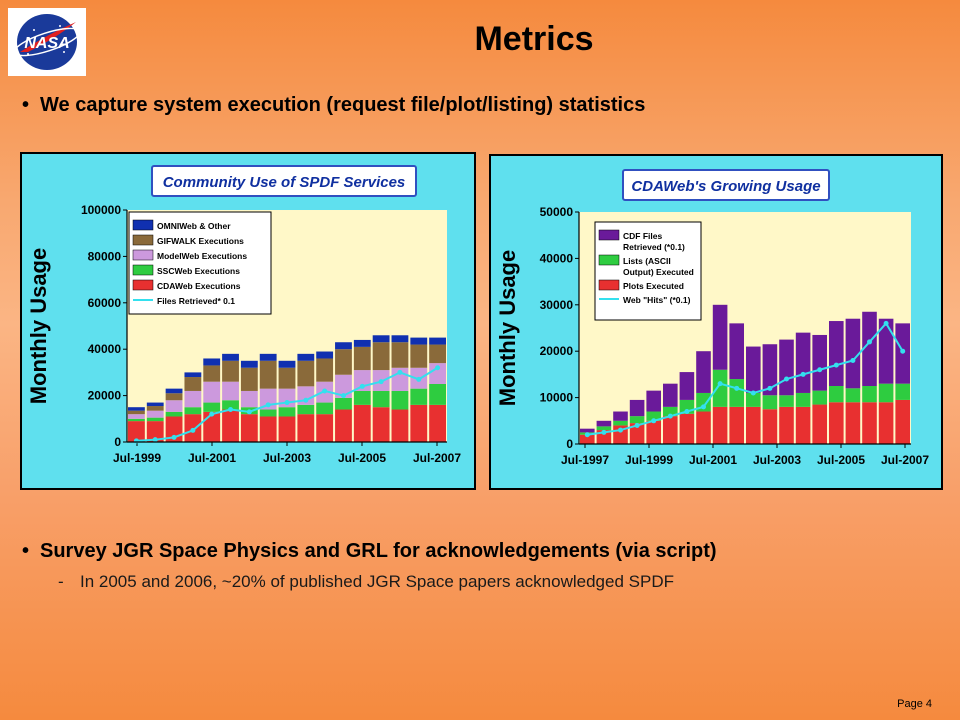 The width and height of the screenshot is (960, 720). What do you see at coordinates (642, 236) in the screenshot?
I see `legend-label: CDF Files` at bounding box center [642, 236].